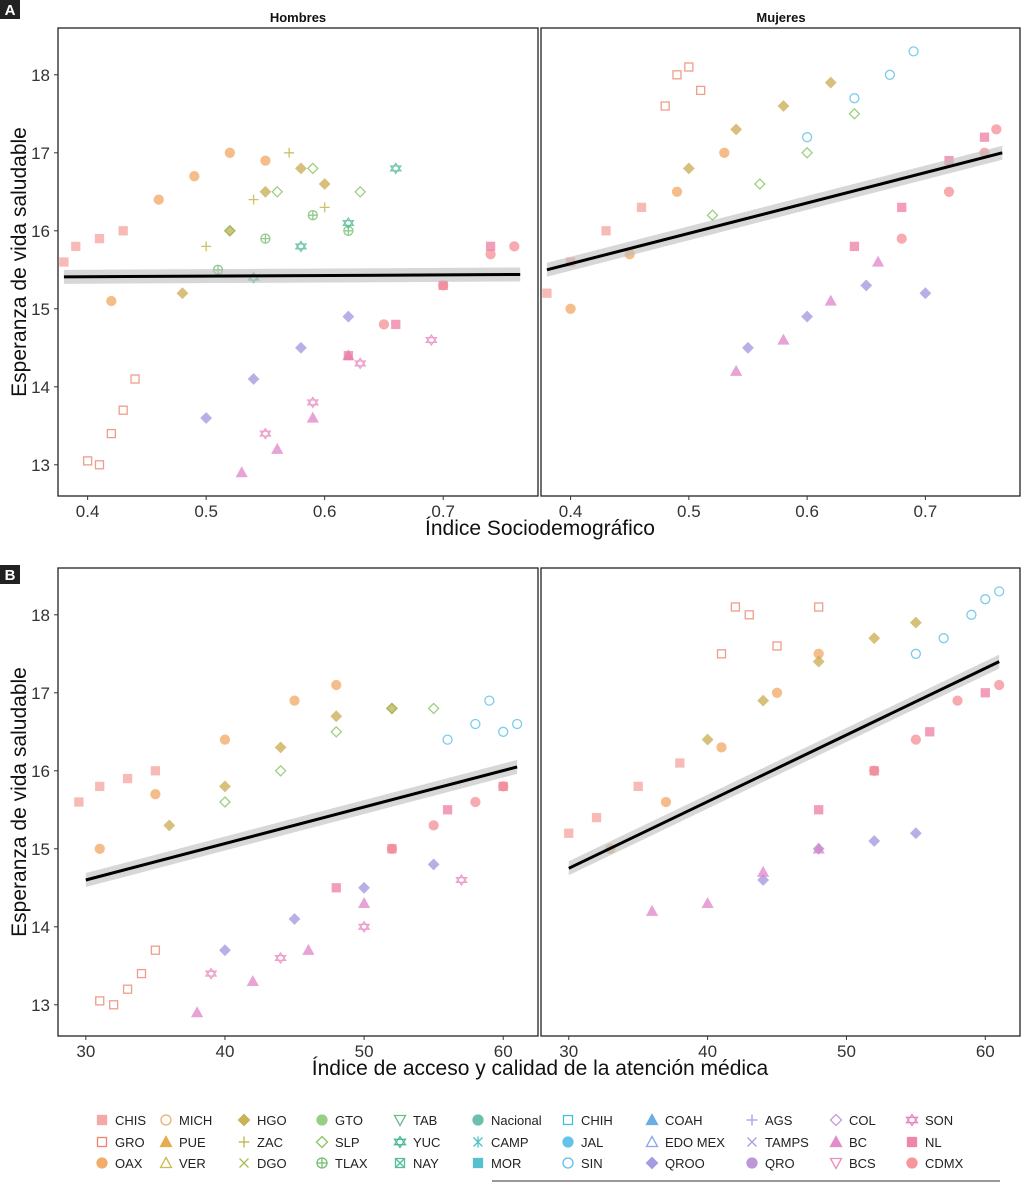 The image size is (1025, 1187). Describe the element at coordinates (400, 1163) in the screenshot. I see `legend-key-squarex` at that location.